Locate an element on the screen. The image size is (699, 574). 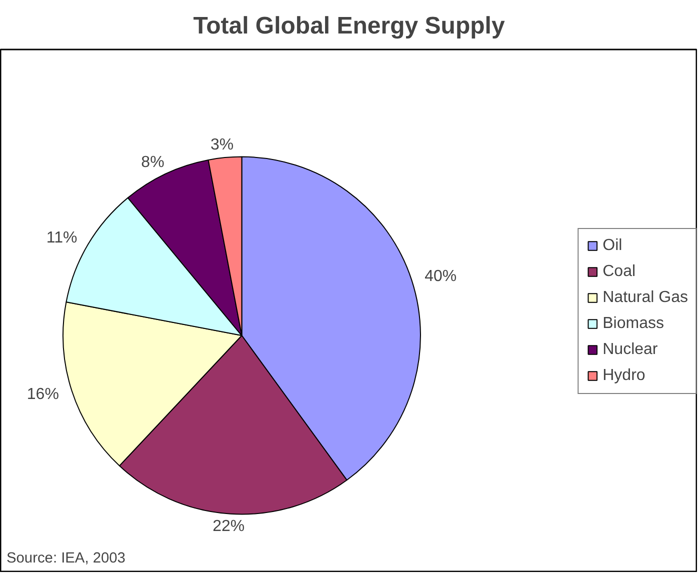
data-label: 40% is located at coordinates (440, 276).